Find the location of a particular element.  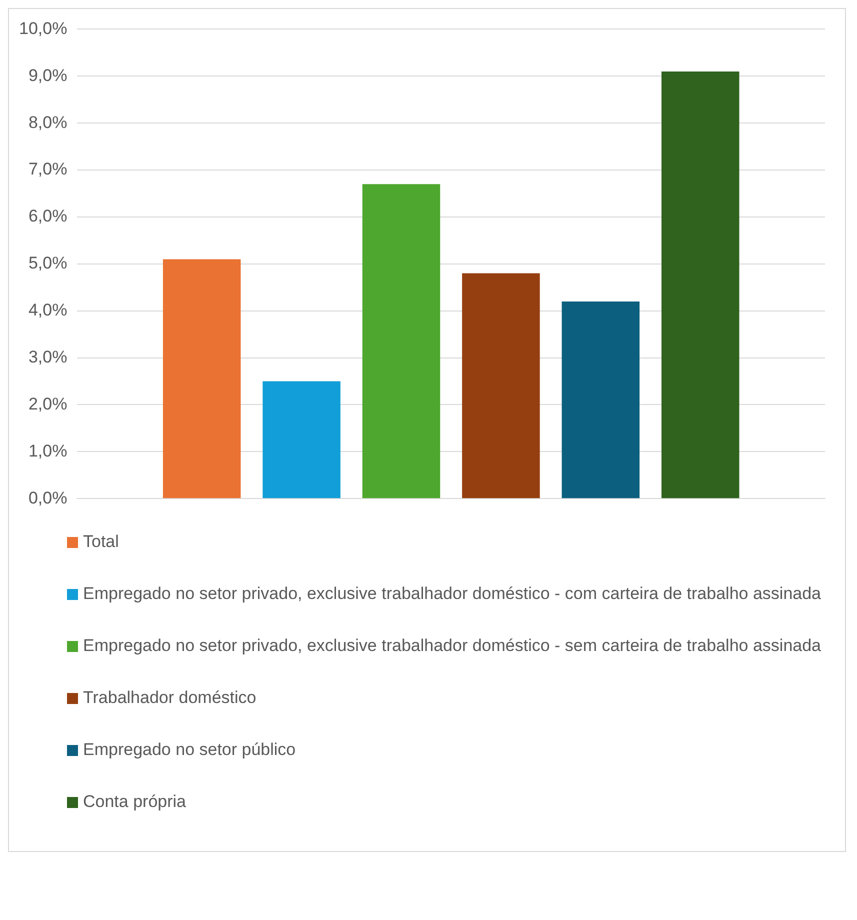

legend-label: Conta própria is located at coordinates (134, 802).